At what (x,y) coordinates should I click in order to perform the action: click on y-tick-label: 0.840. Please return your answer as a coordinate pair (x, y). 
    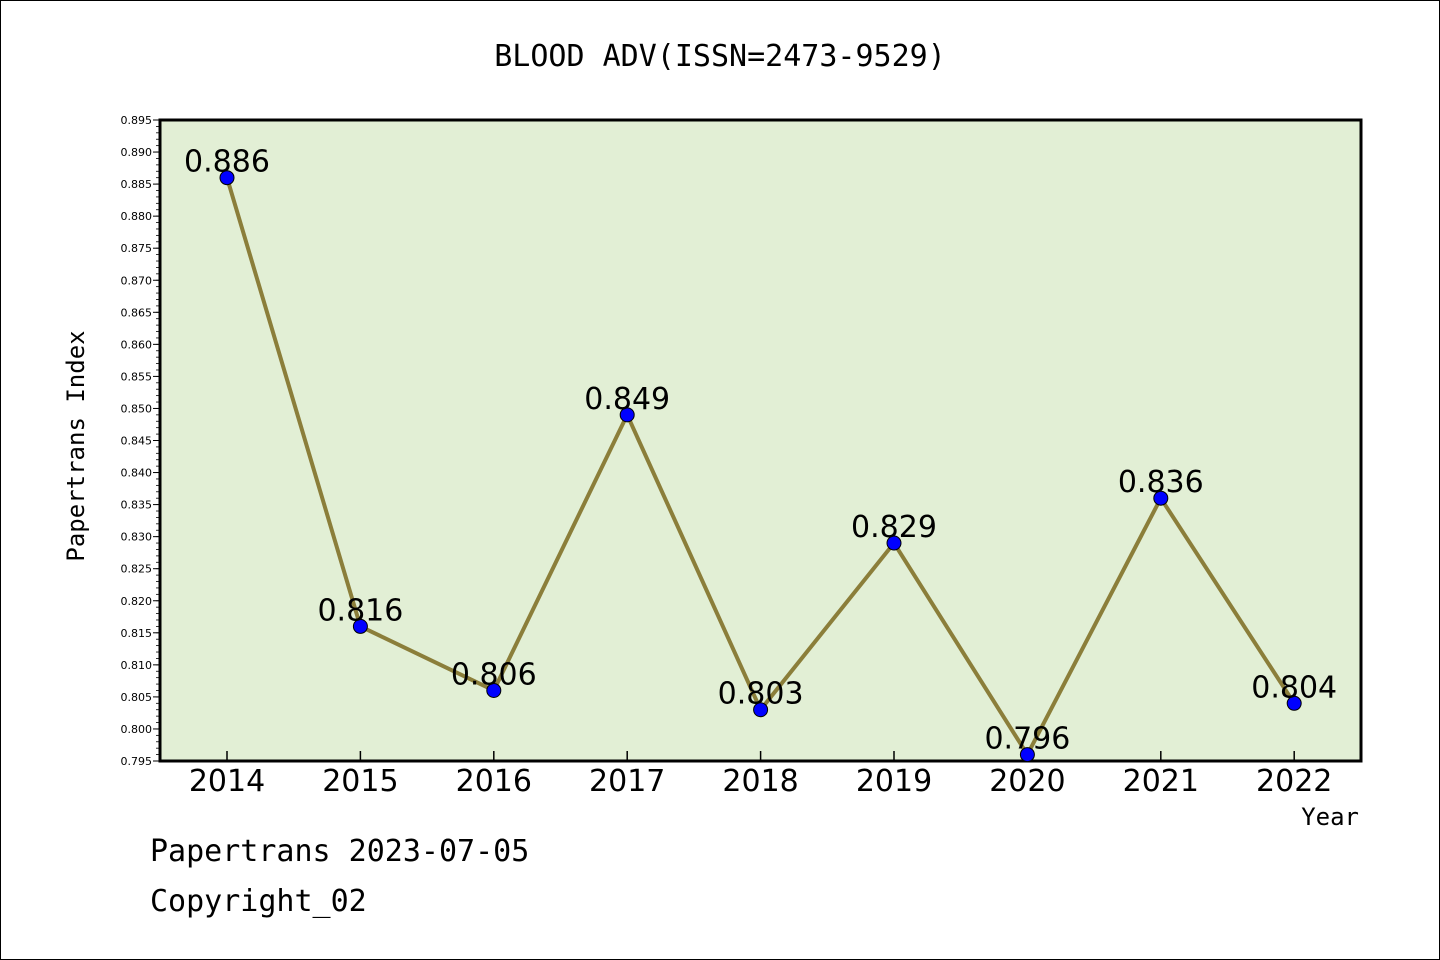
    Looking at the image, I should click on (137, 473).